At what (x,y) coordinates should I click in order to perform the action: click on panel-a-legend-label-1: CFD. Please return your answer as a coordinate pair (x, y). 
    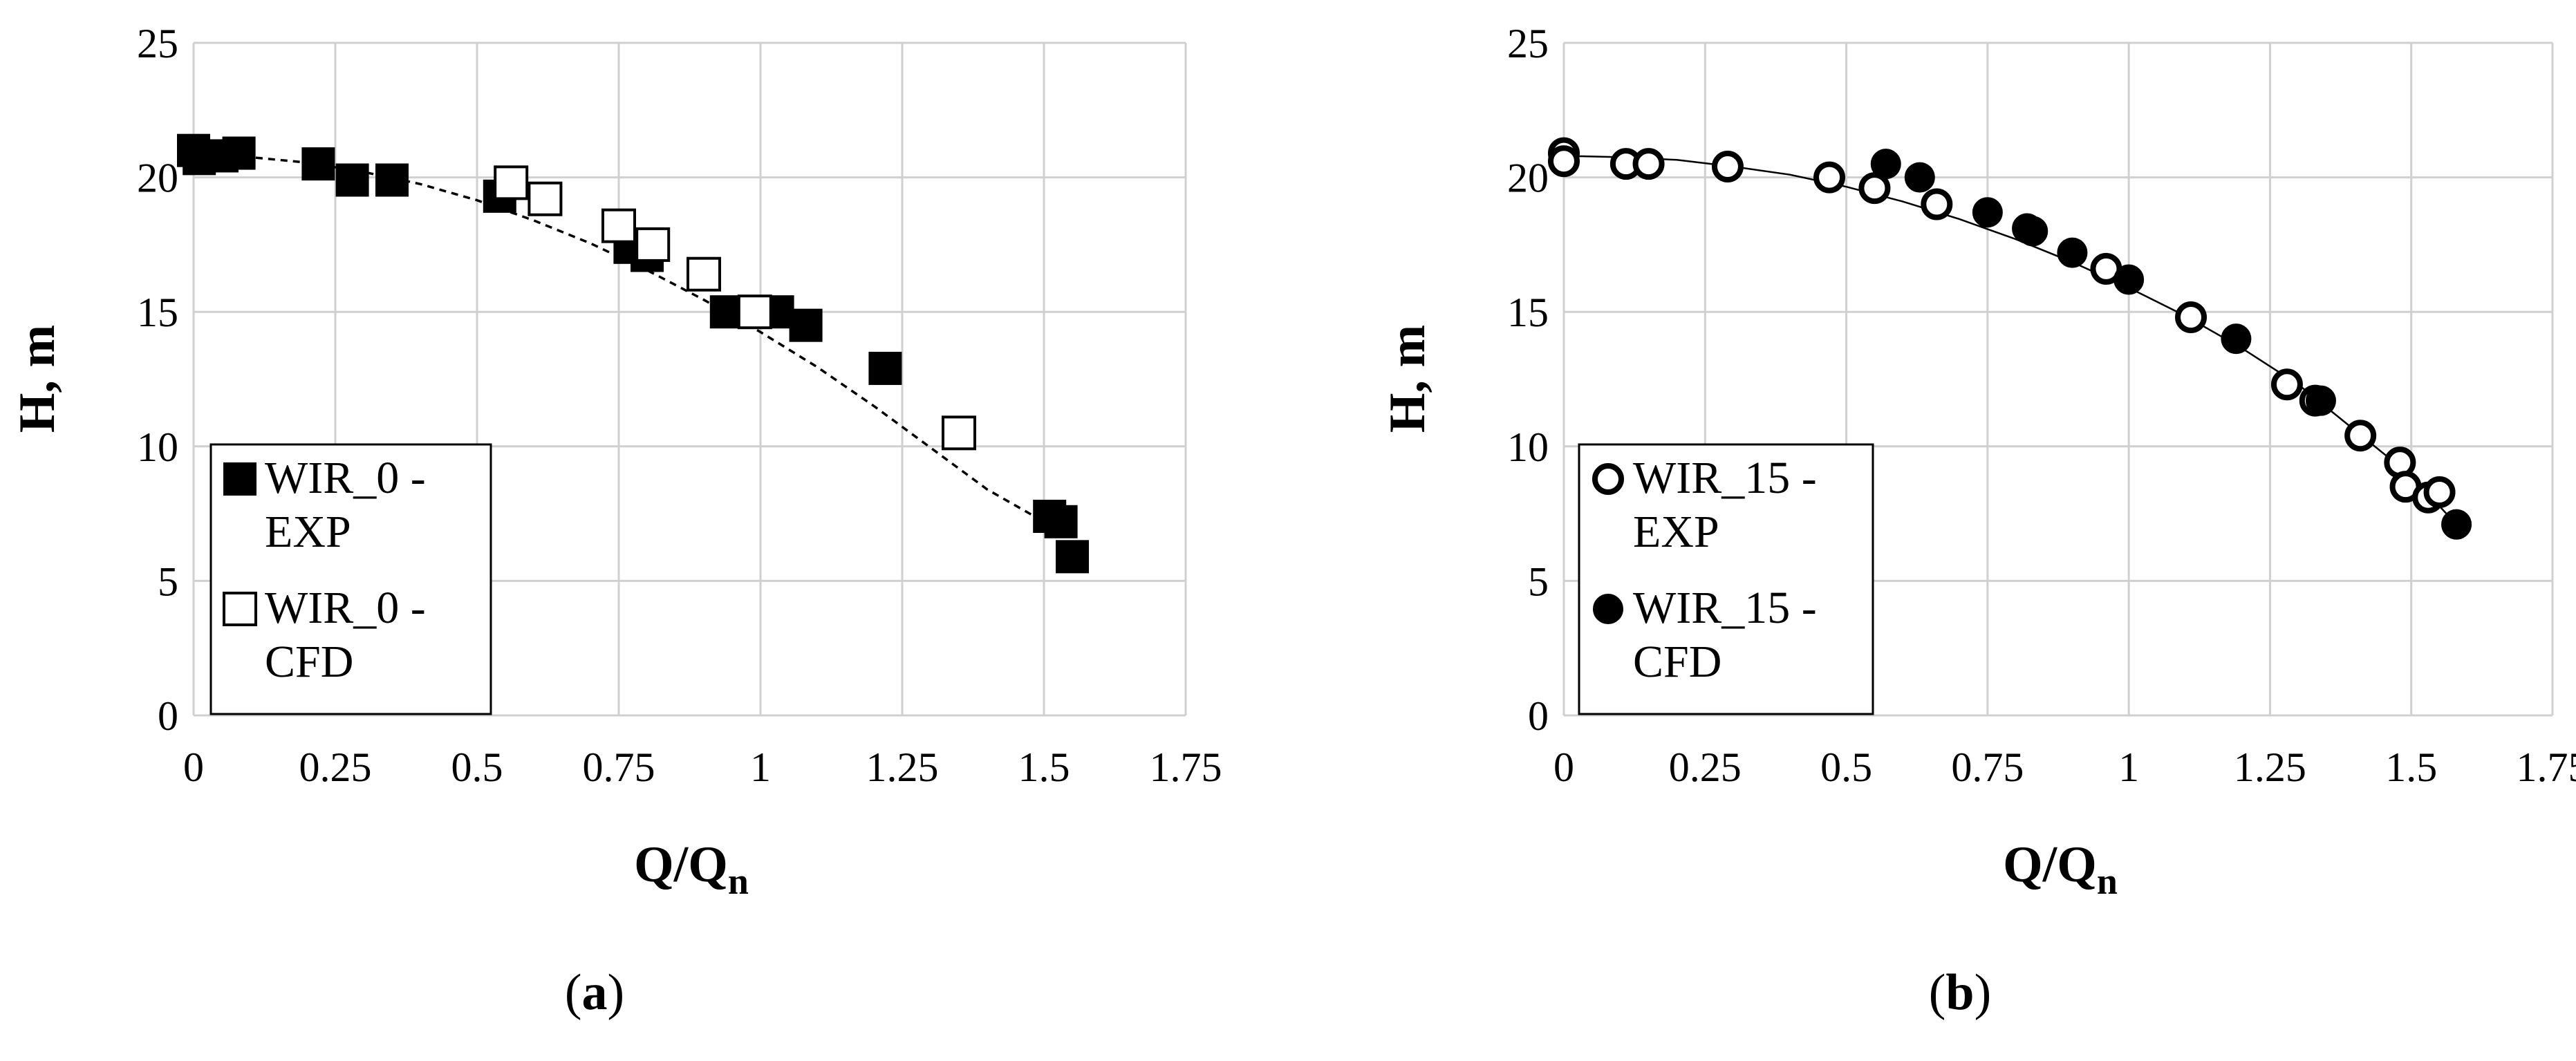
    Looking at the image, I should click on (309, 662).